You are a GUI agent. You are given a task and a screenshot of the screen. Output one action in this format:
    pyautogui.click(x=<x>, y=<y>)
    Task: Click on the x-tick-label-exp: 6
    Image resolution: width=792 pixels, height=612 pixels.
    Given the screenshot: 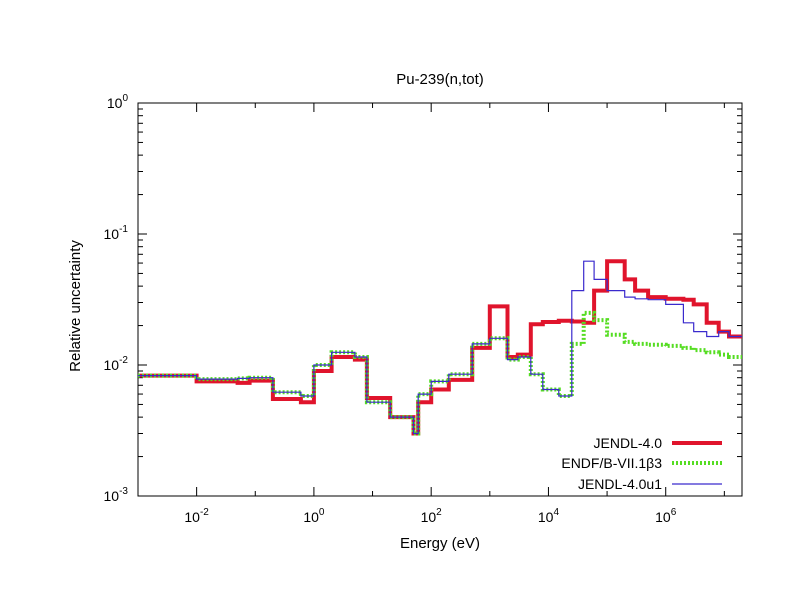 What is the action you would take?
    pyautogui.click(x=674, y=512)
    